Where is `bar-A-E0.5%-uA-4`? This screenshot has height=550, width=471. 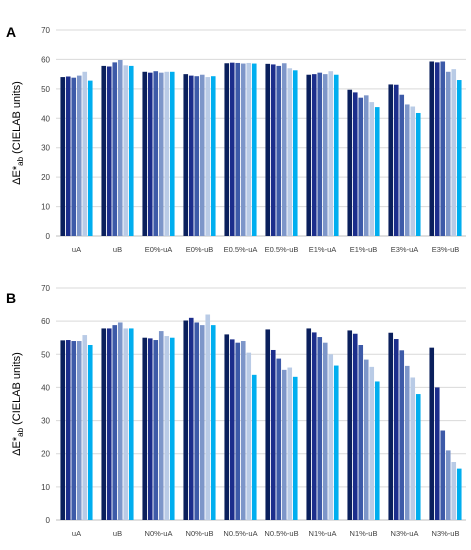
bar-A-E0.5%-uA-4 is located at coordinates (243, 150).